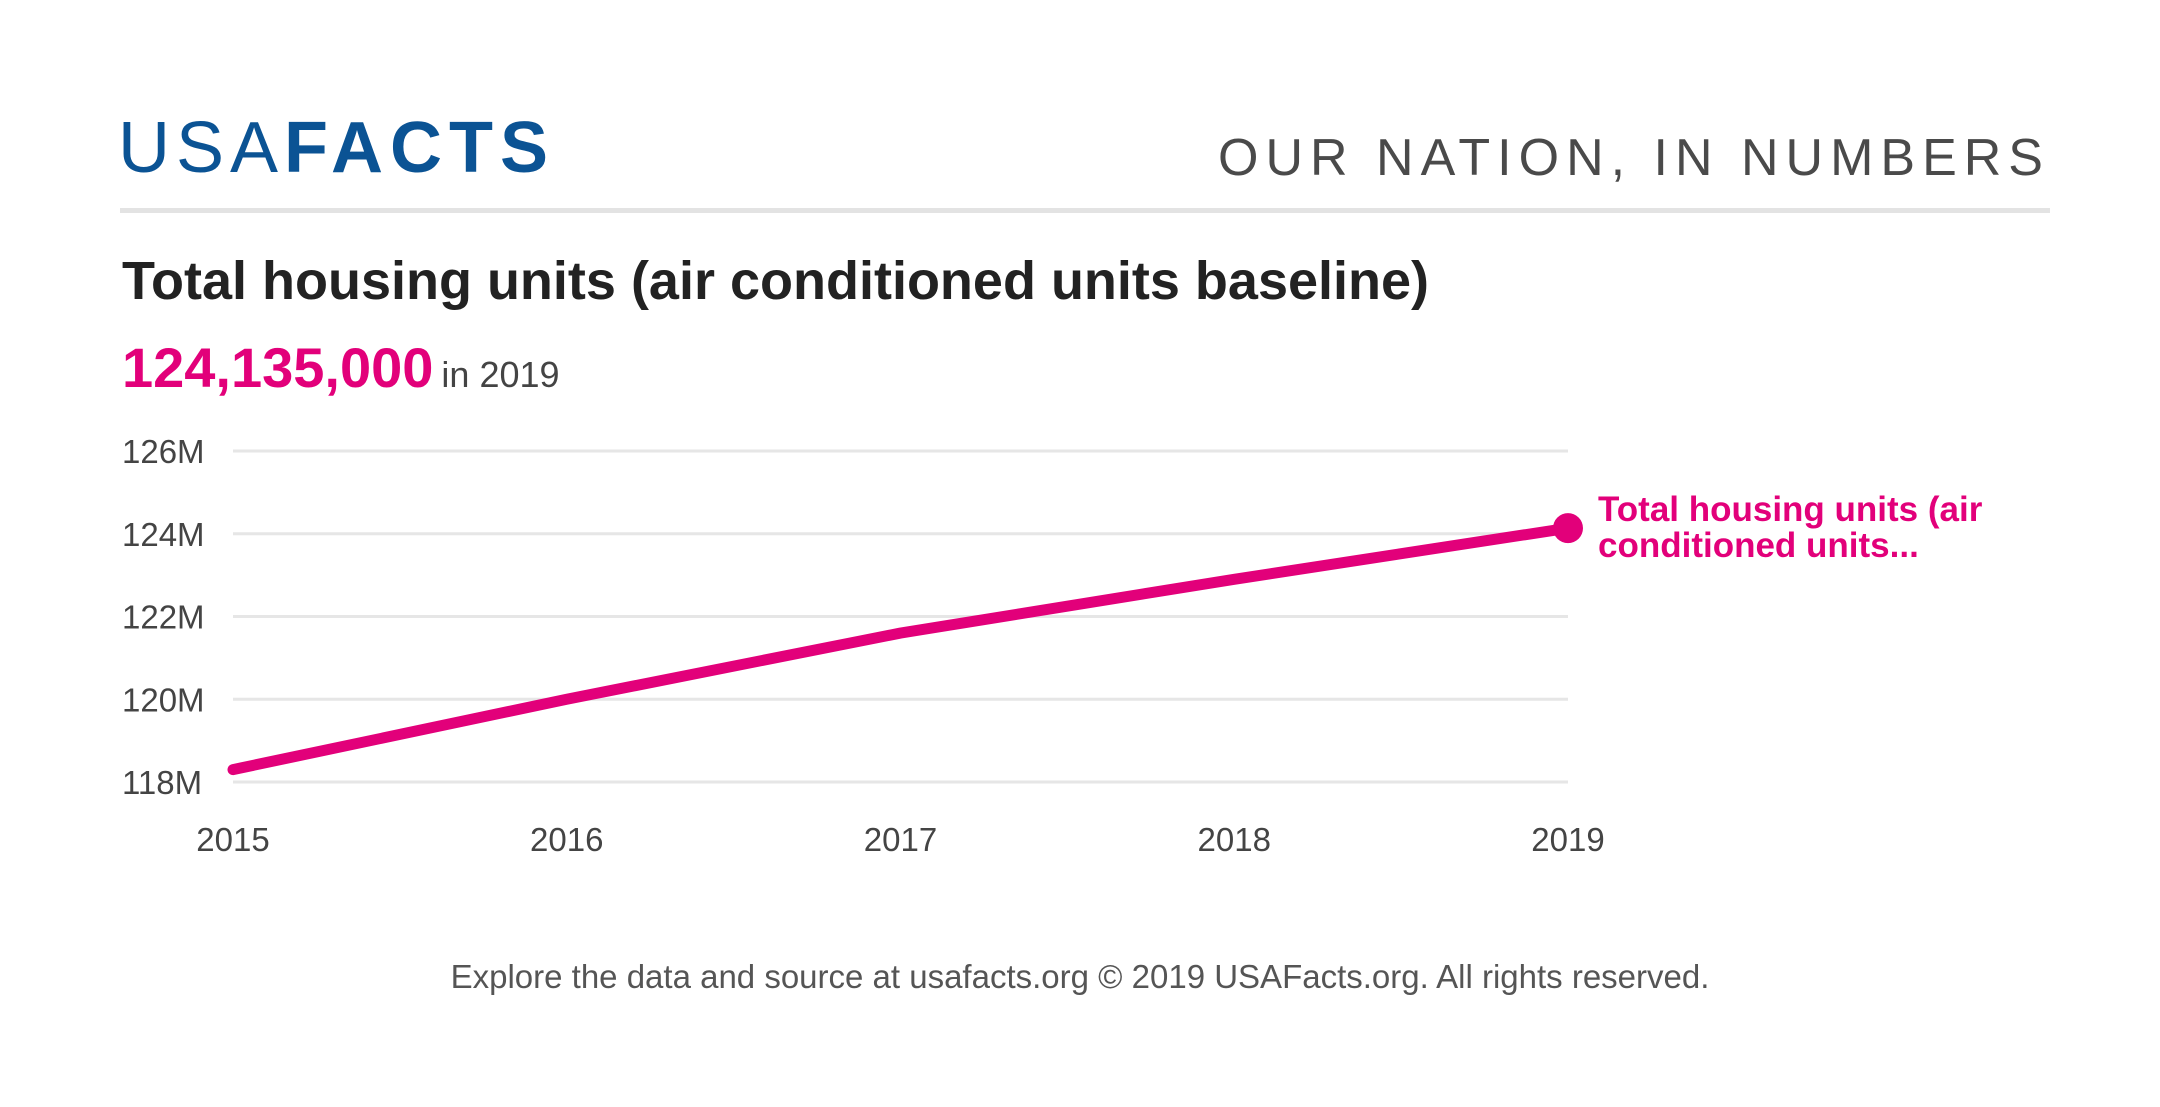 This screenshot has height=1107, width=2160. I want to click on x-tick-label: 2017, so click(900, 839).